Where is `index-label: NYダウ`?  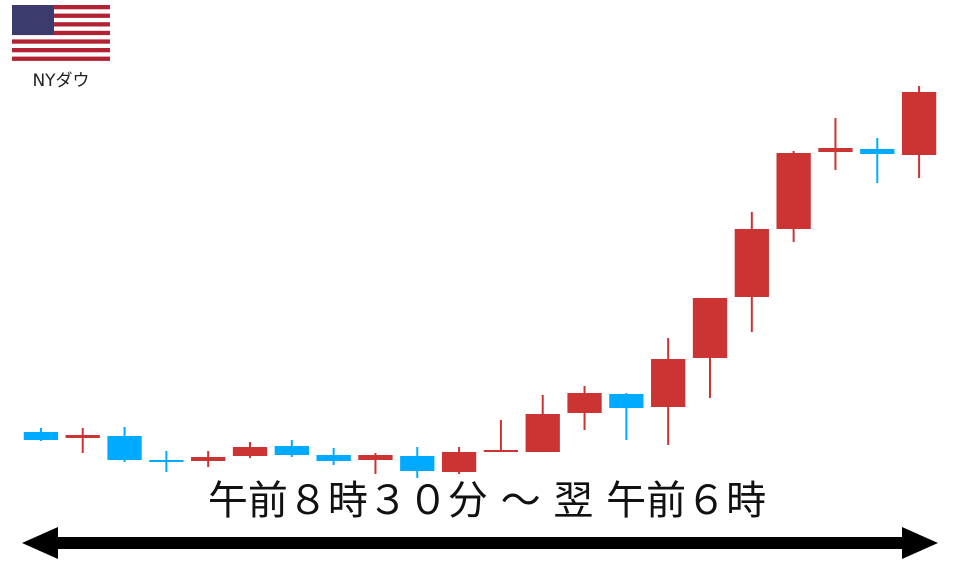 index-label: NYダウ is located at coordinates (60, 81).